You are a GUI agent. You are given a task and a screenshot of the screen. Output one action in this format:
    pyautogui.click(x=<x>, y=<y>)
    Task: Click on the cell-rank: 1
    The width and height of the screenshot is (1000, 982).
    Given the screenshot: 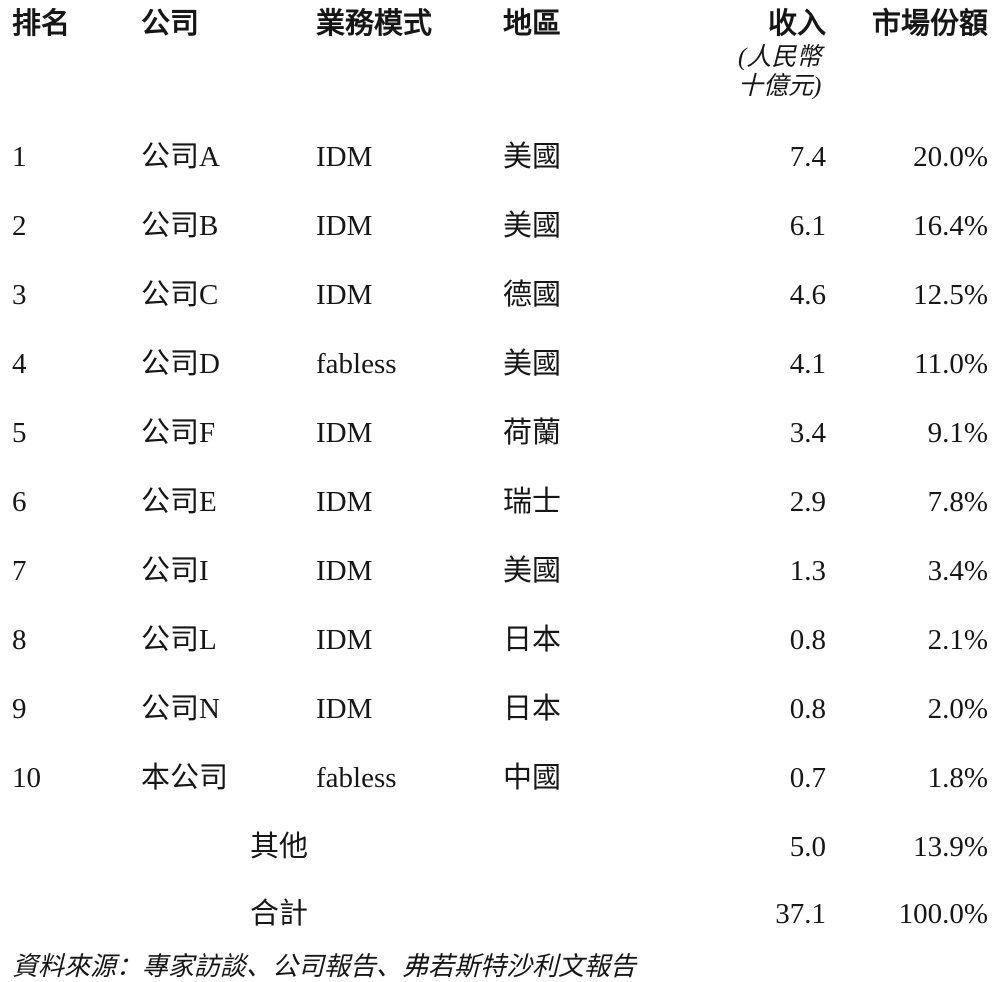 What is the action you would take?
    pyautogui.click(x=19, y=157)
    